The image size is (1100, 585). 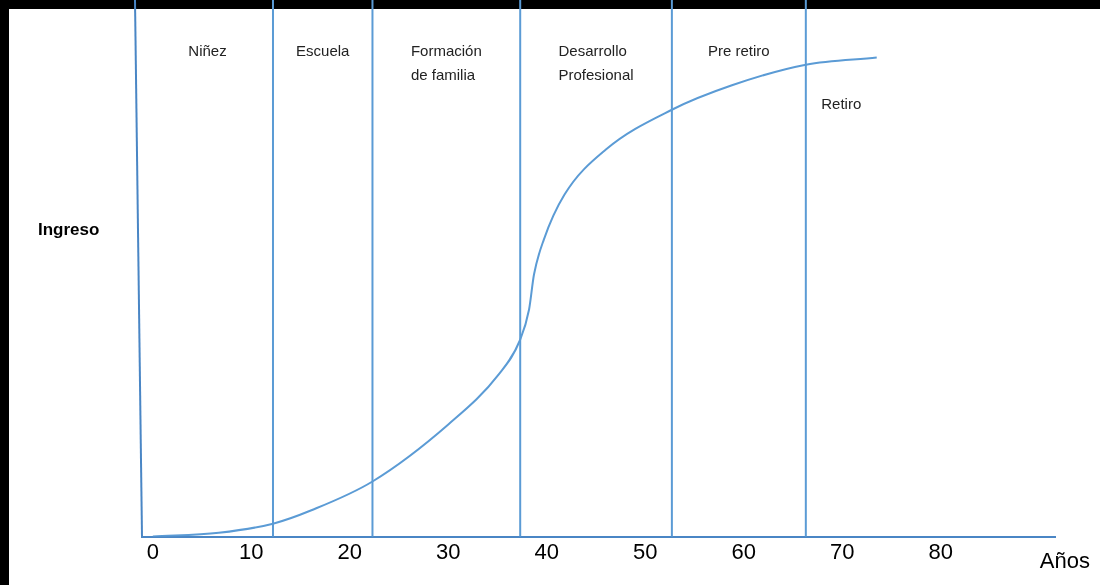 What do you see at coordinates (596, 63) in the screenshot?
I see `annotation: Desarrollo Profesional` at bounding box center [596, 63].